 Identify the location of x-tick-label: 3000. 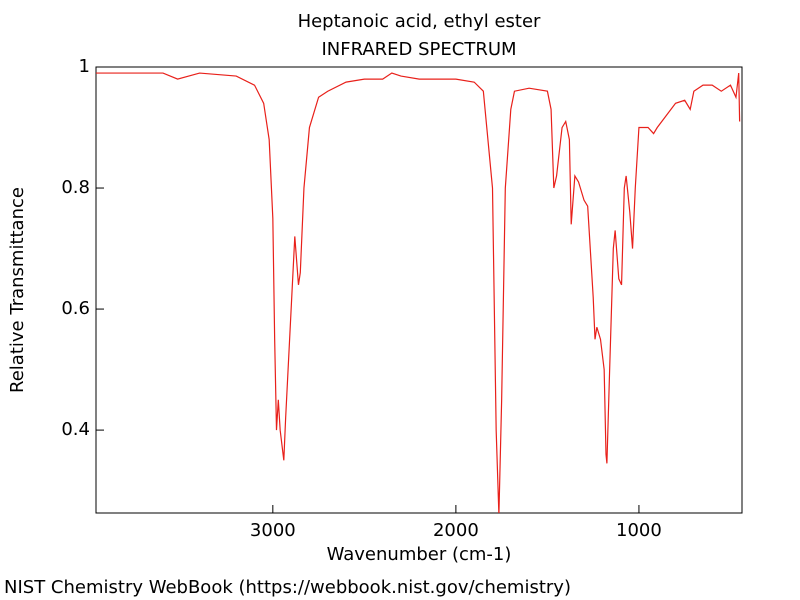
(273, 530).